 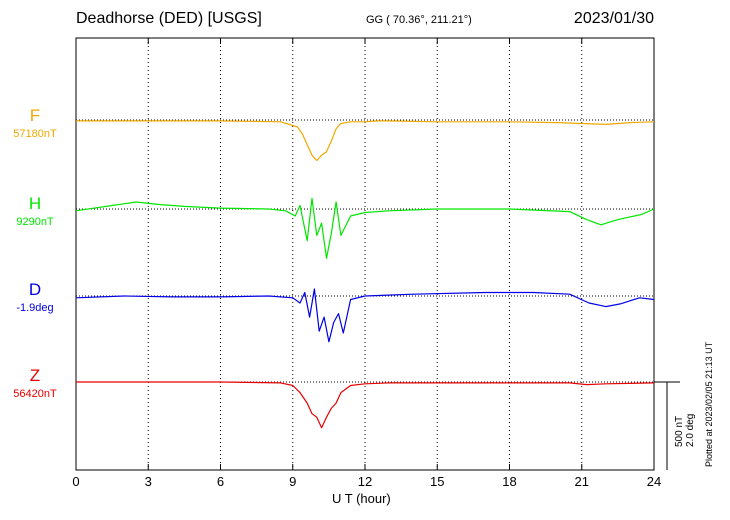 I want to click on component-H: H, so click(x=35, y=203).